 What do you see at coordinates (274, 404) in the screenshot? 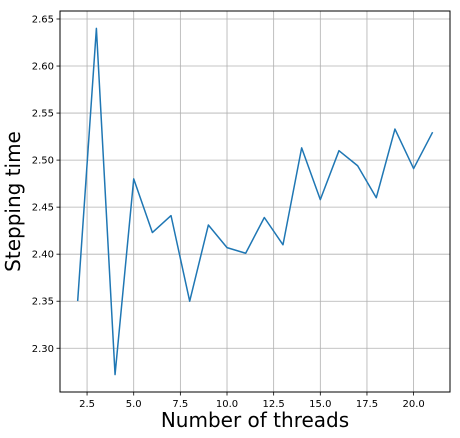
I see `x-tick-label: 12.5` at bounding box center [274, 404].